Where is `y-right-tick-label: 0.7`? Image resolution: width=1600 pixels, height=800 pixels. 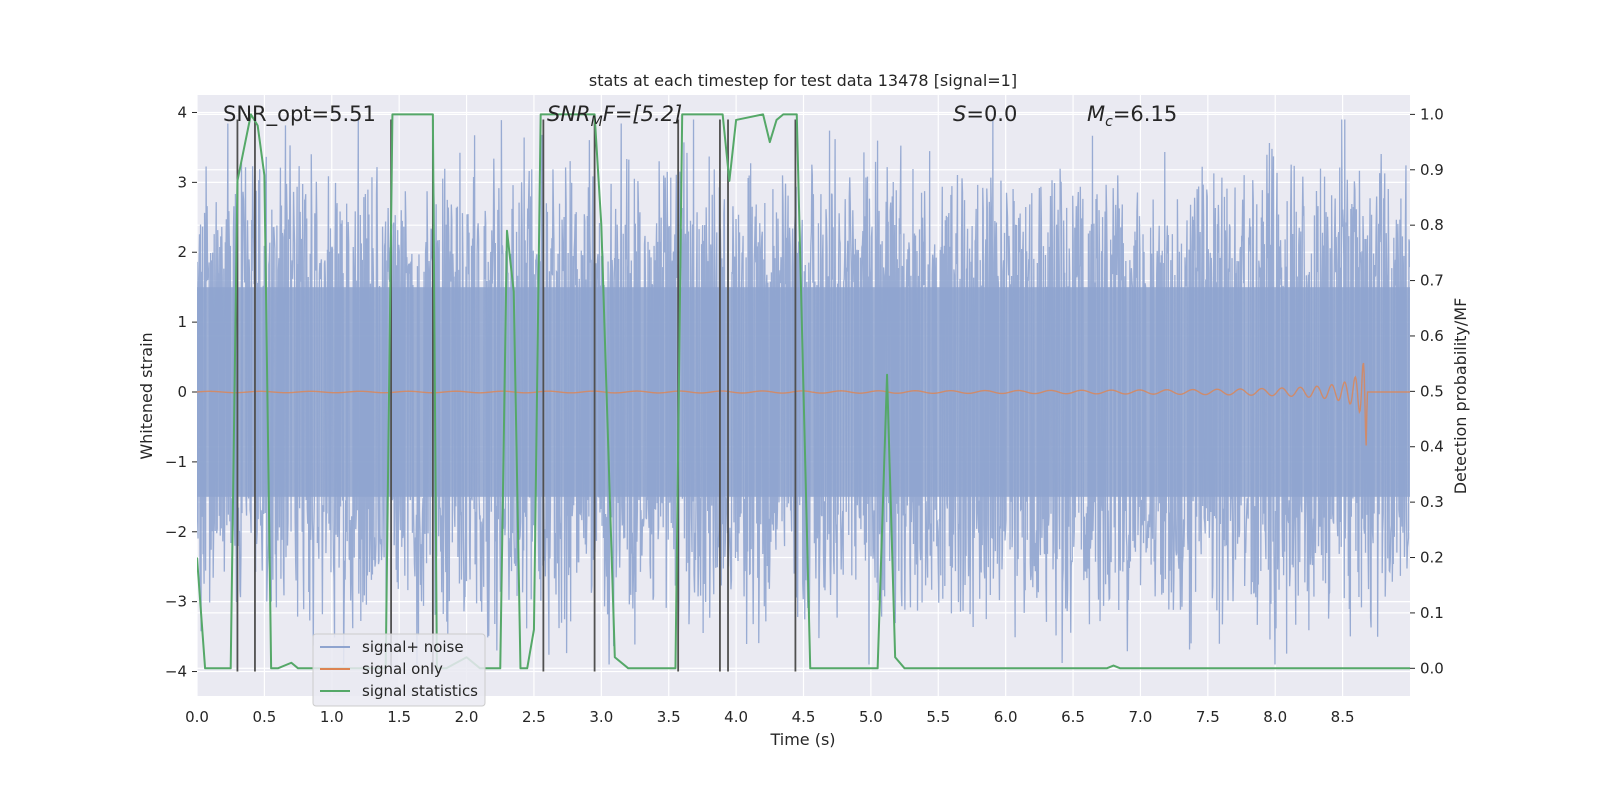 y-right-tick-label: 0.7 is located at coordinates (1432, 281).